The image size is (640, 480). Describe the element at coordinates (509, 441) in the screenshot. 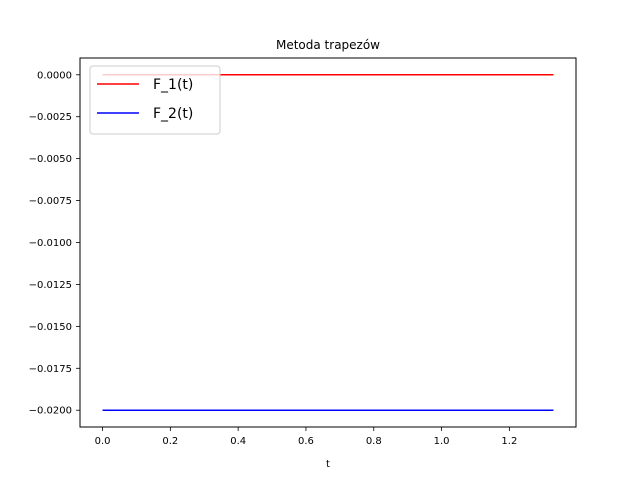

I see `x-tick-label: 1.2` at that location.